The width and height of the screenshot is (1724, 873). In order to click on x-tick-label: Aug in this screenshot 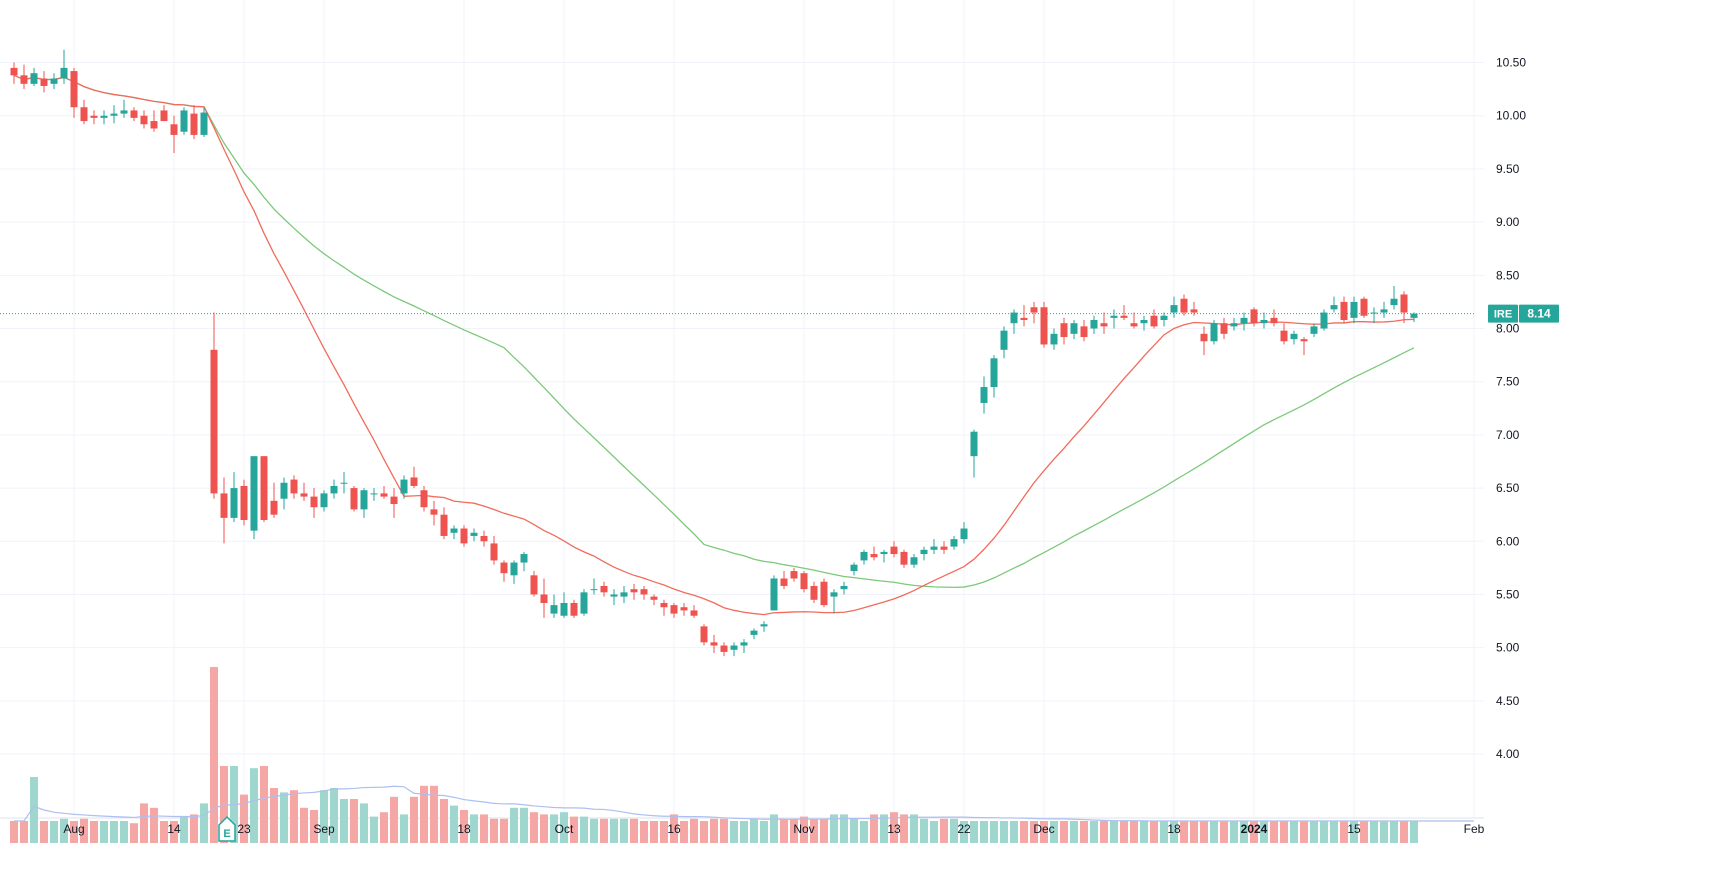, I will do `click(73, 829)`.